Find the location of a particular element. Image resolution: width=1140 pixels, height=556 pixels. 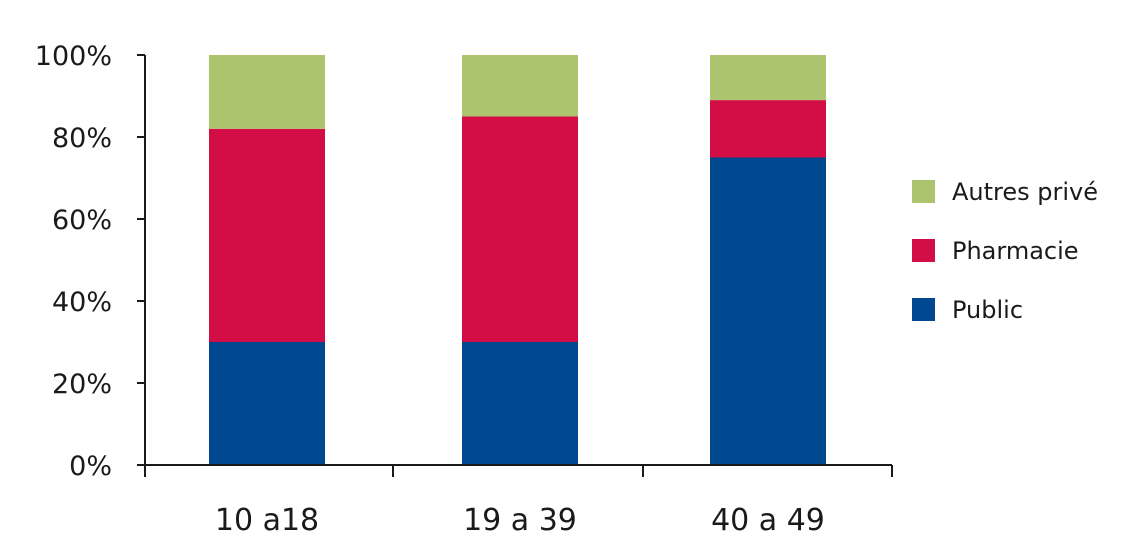

y-tick-label: 60% is located at coordinates (82, 220).